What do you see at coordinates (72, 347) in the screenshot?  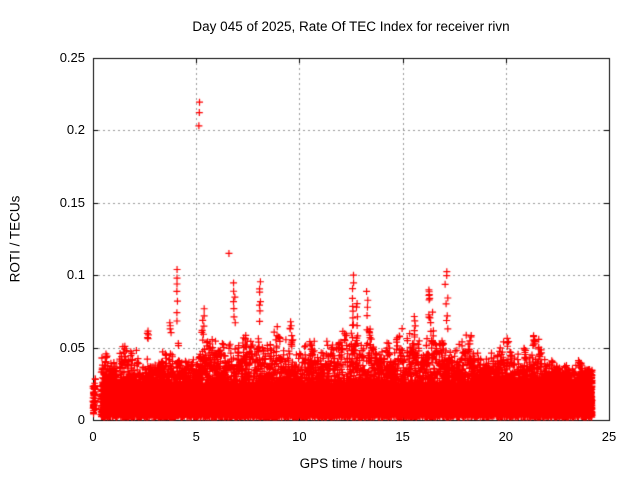 I see `y-tick-label: 0.05` at bounding box center [72, 347].